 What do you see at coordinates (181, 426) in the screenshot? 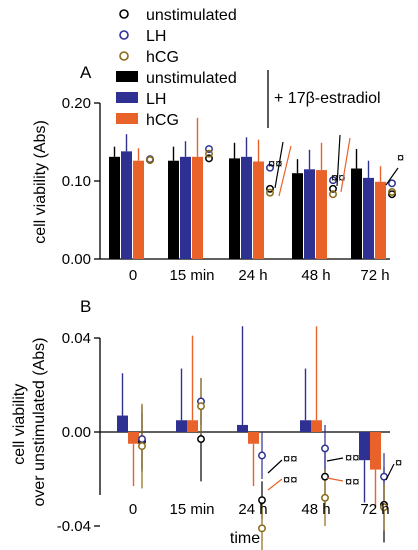
I see `panel-b-bar-lh-15-min` at bounding box center [181, 426].